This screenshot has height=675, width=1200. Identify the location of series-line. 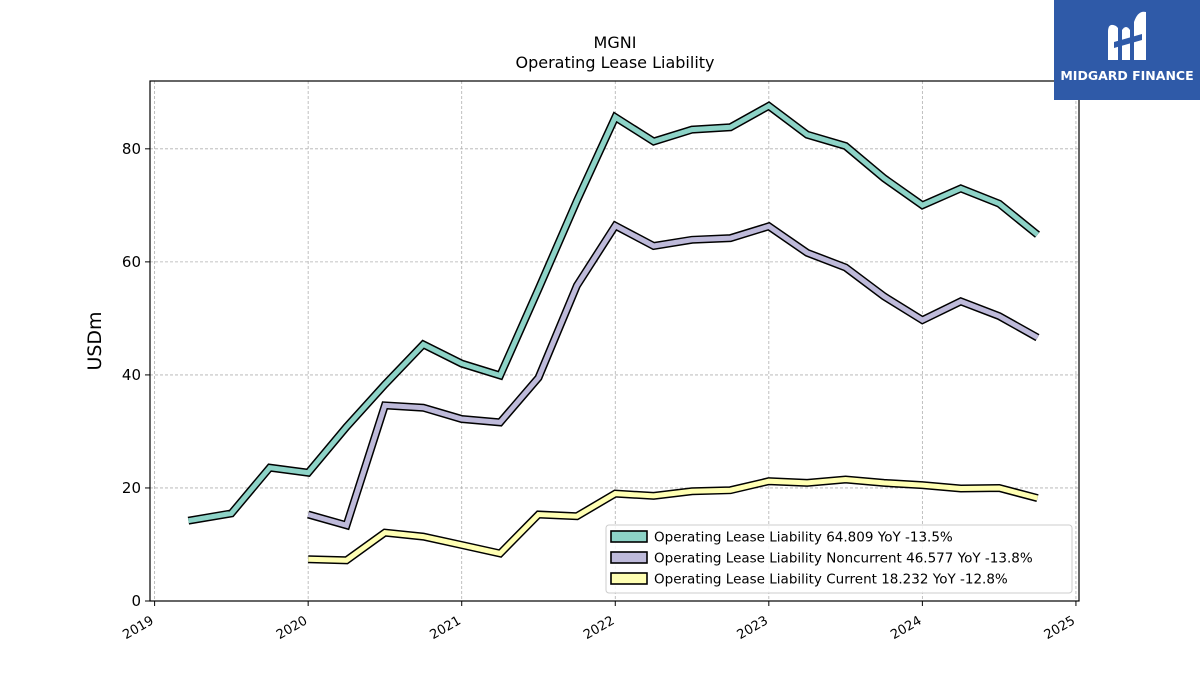
(673, 519).